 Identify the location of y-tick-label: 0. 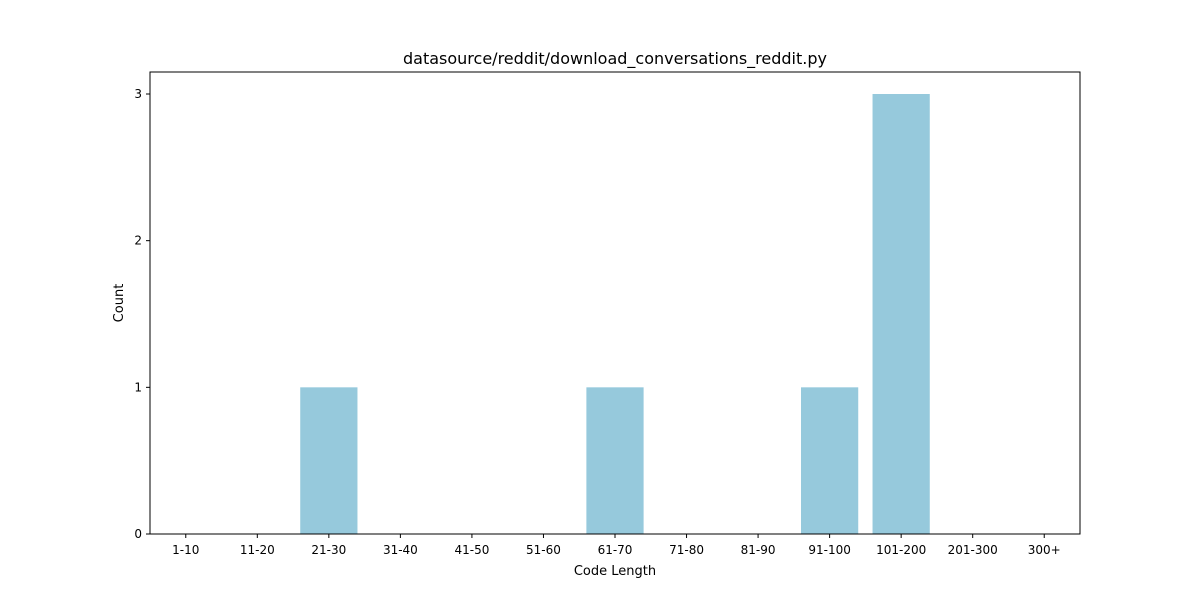
(138, 534).